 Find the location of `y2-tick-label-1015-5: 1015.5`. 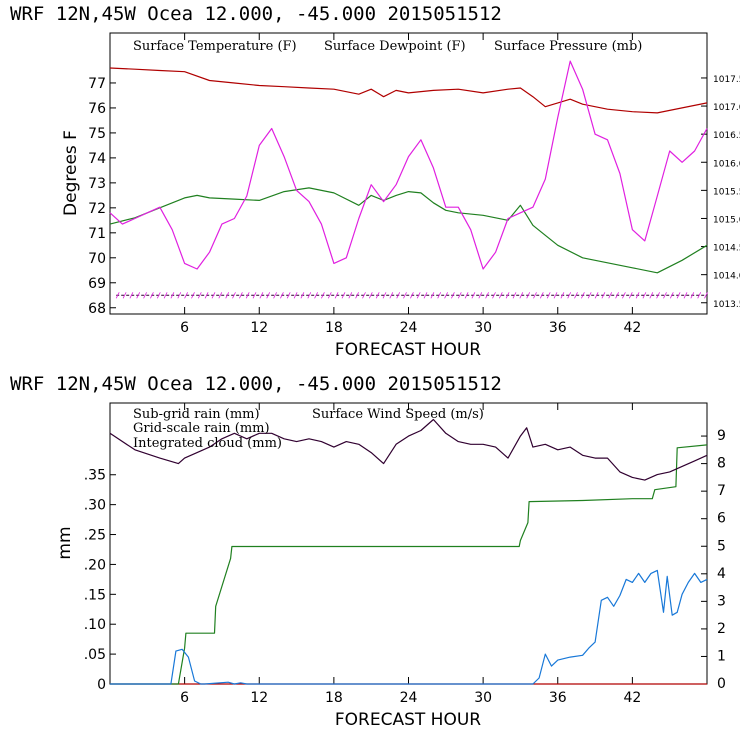

y2-tick-label-1015-5: 1015.5 is located at coordinates (726, 192).